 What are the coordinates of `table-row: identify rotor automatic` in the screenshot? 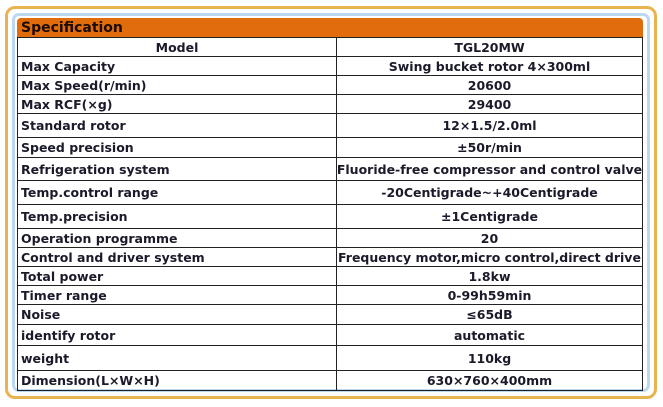 It's located at (330, 335).